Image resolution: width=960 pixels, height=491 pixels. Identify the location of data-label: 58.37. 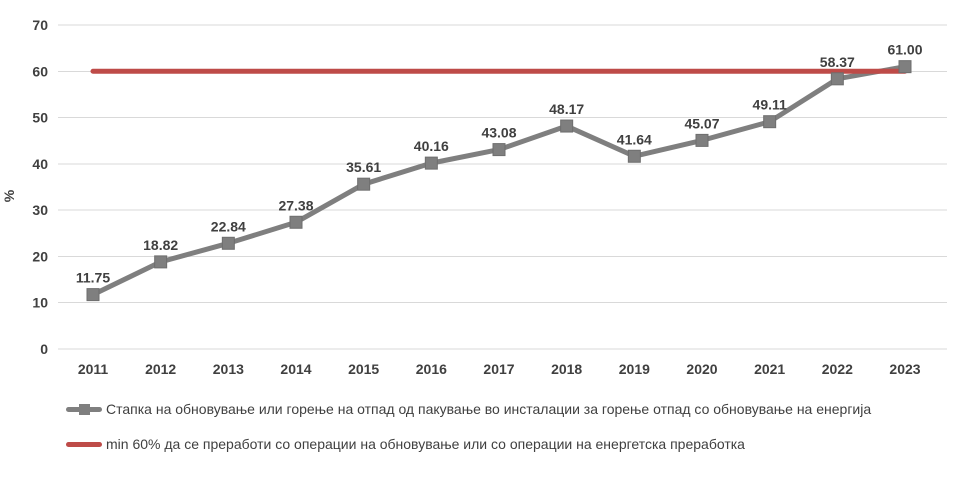
(837, 62).